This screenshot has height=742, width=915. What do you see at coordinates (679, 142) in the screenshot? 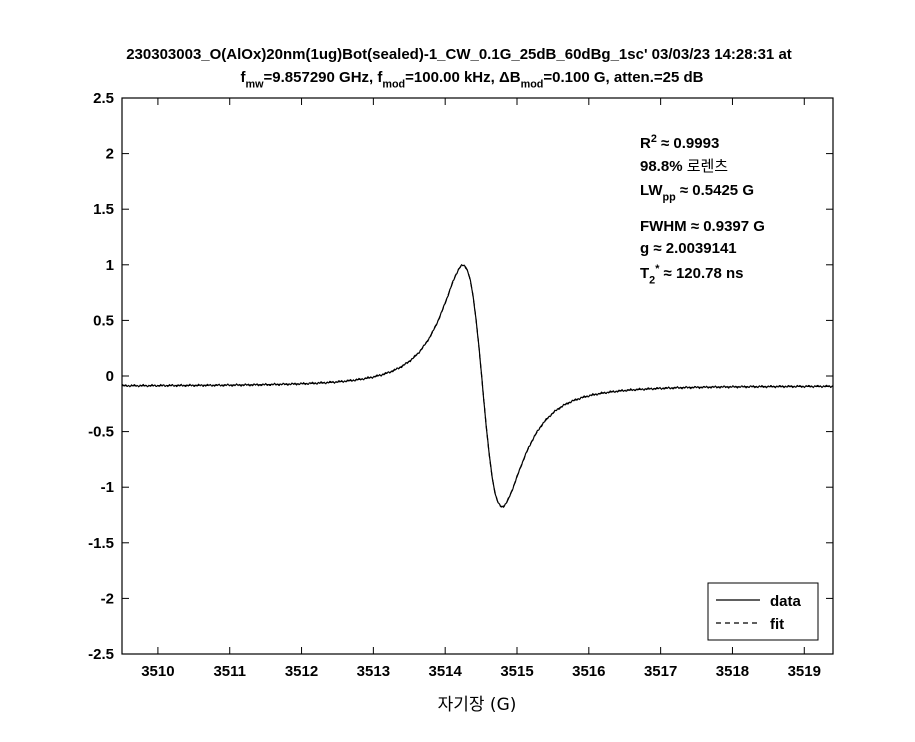
I see `annotation-r-squared: R2 ≈ 0.9993` at bounding box center [679, 142].